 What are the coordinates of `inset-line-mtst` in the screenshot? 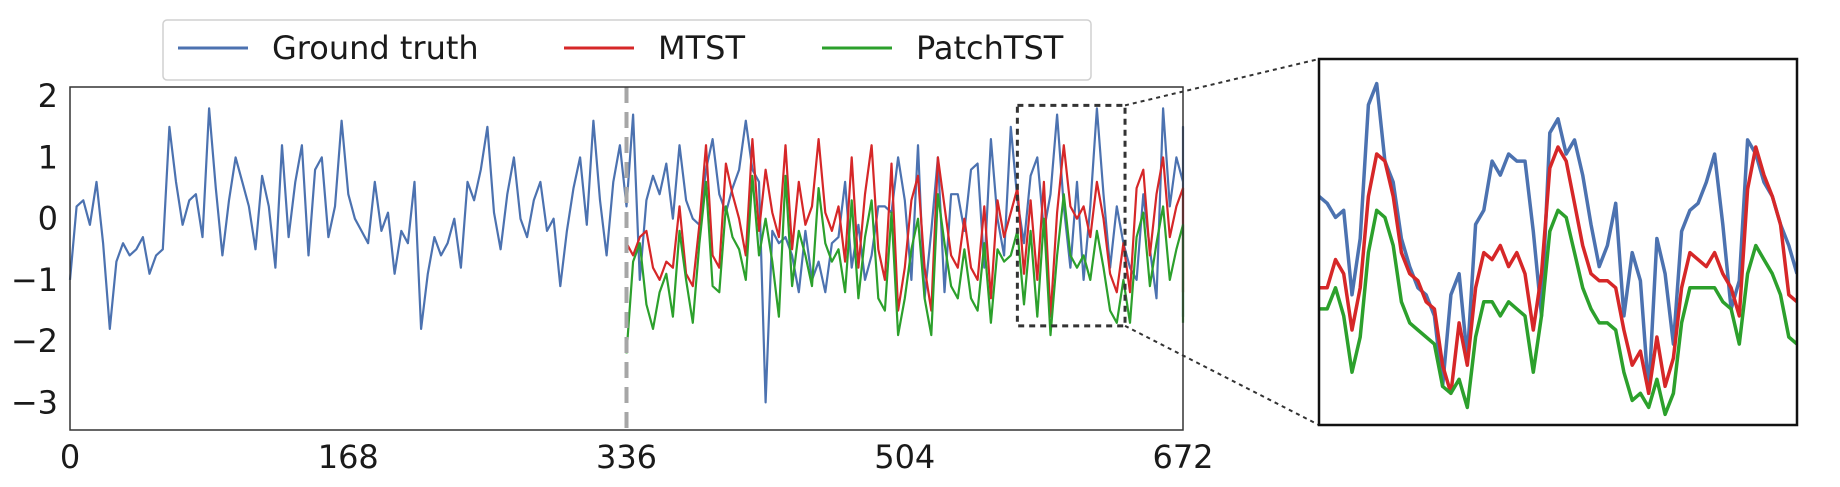 It's located at (1558, 270).